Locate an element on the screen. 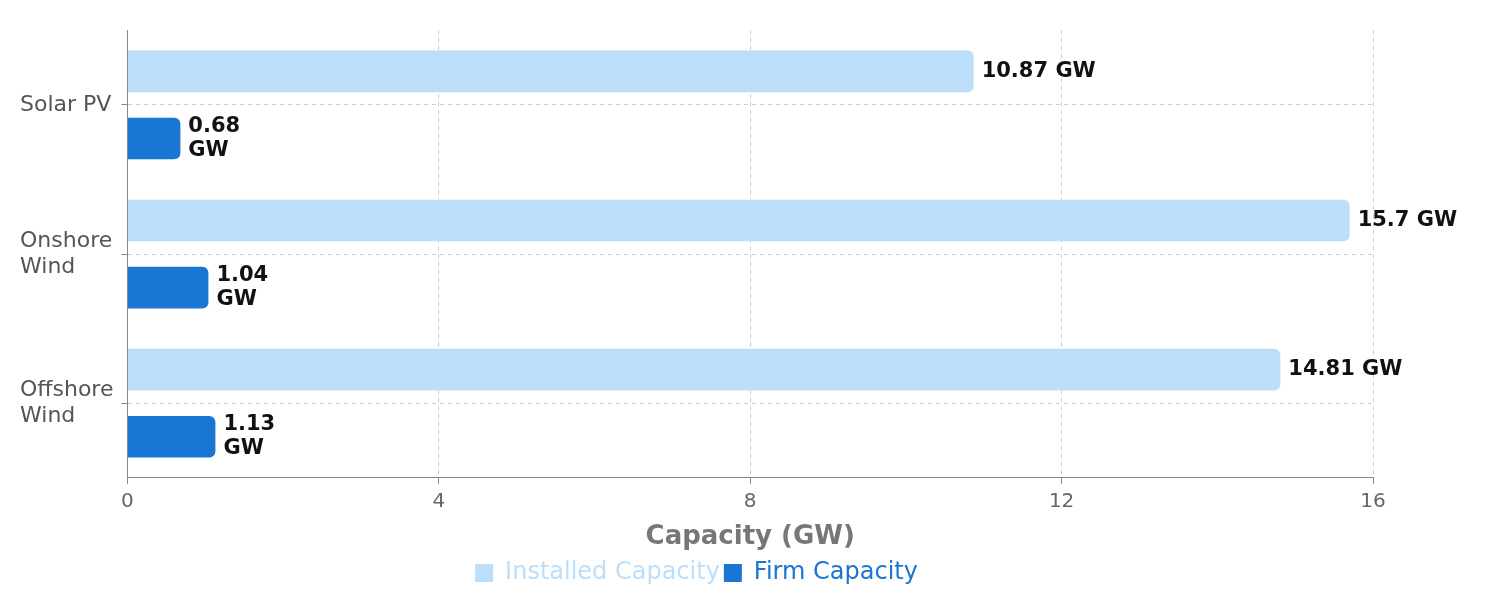 This screenshot has height=595, width=1498. data-label: 0.68 GW is located at coordinates (214, 136).